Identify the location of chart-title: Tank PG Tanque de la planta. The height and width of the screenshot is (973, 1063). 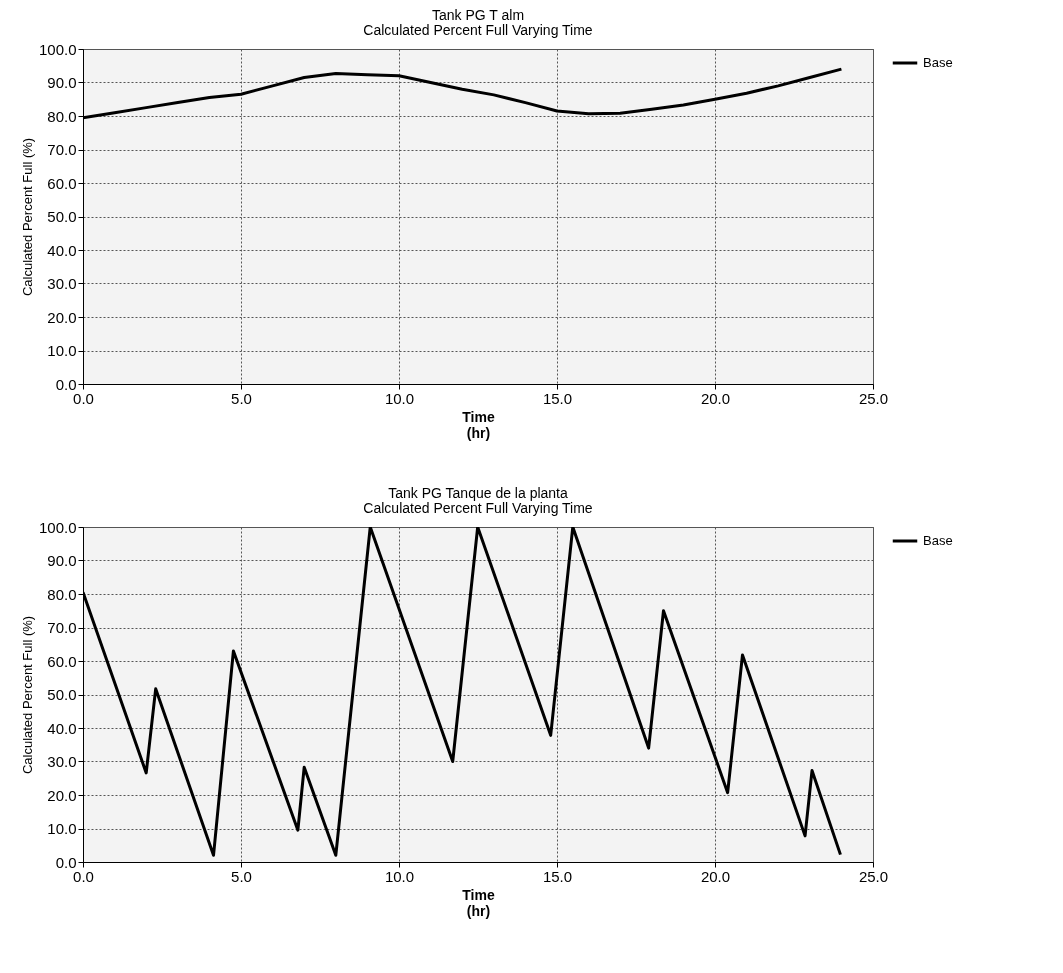
(478, 493).